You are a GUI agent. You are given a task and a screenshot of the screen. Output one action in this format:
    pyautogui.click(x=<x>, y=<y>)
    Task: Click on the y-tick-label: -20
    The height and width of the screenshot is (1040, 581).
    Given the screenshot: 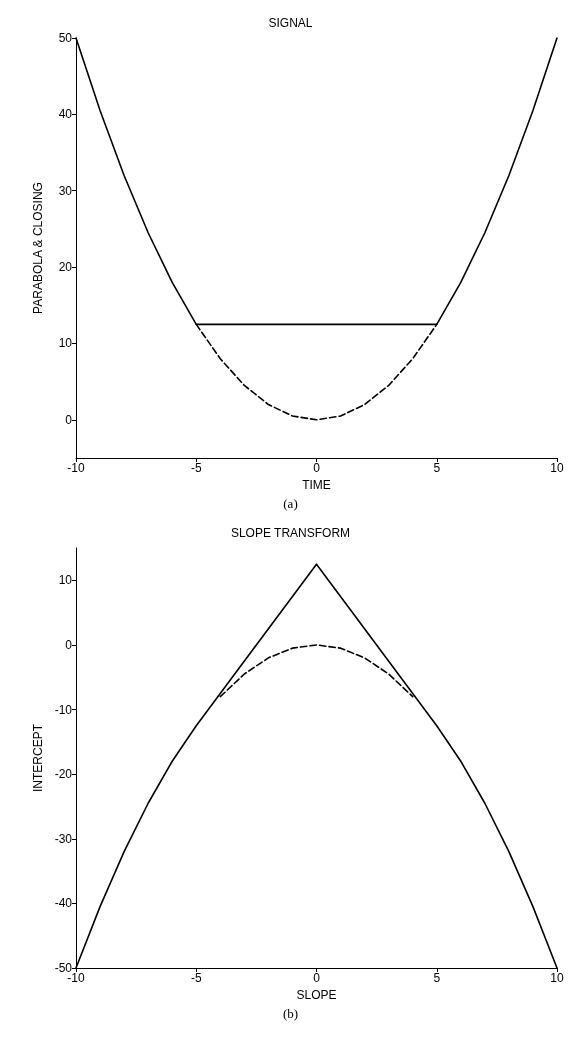 What is the action you would take?
    pyautogui.click(x=63, y=774)
    